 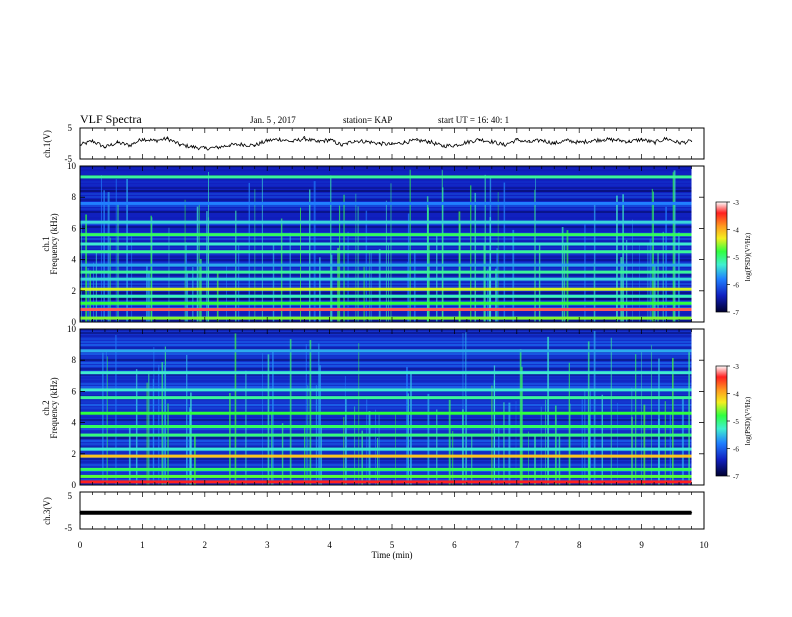 What do you see at coordinates (46, 407) in the screenshot?
I see `ch2-spectrogram-ylabel: ch.2` at bounding box center [46, 407].